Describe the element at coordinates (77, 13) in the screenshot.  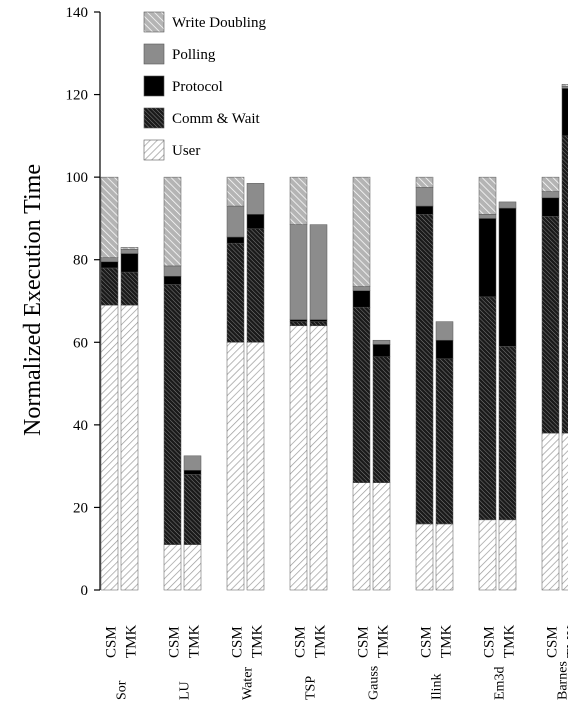
I see `y-tick-label: 140` at that location.